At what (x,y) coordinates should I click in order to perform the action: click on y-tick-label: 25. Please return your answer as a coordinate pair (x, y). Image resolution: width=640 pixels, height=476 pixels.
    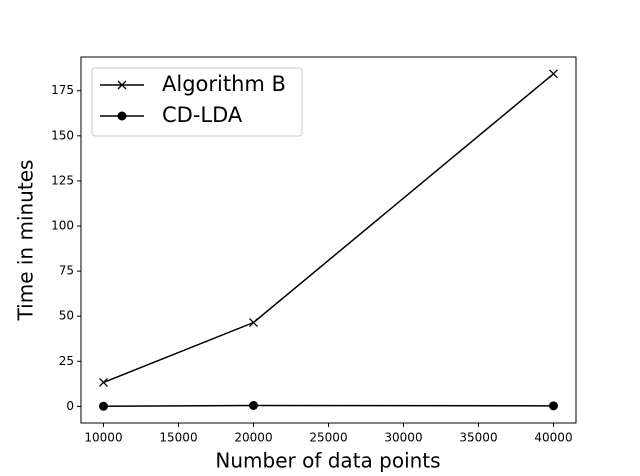
    Looking at the image, I should click on (66, 361).